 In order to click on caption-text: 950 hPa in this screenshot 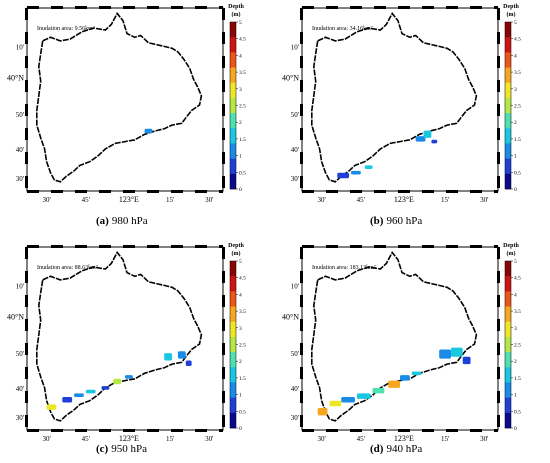, I will do `click(129, 449)`.